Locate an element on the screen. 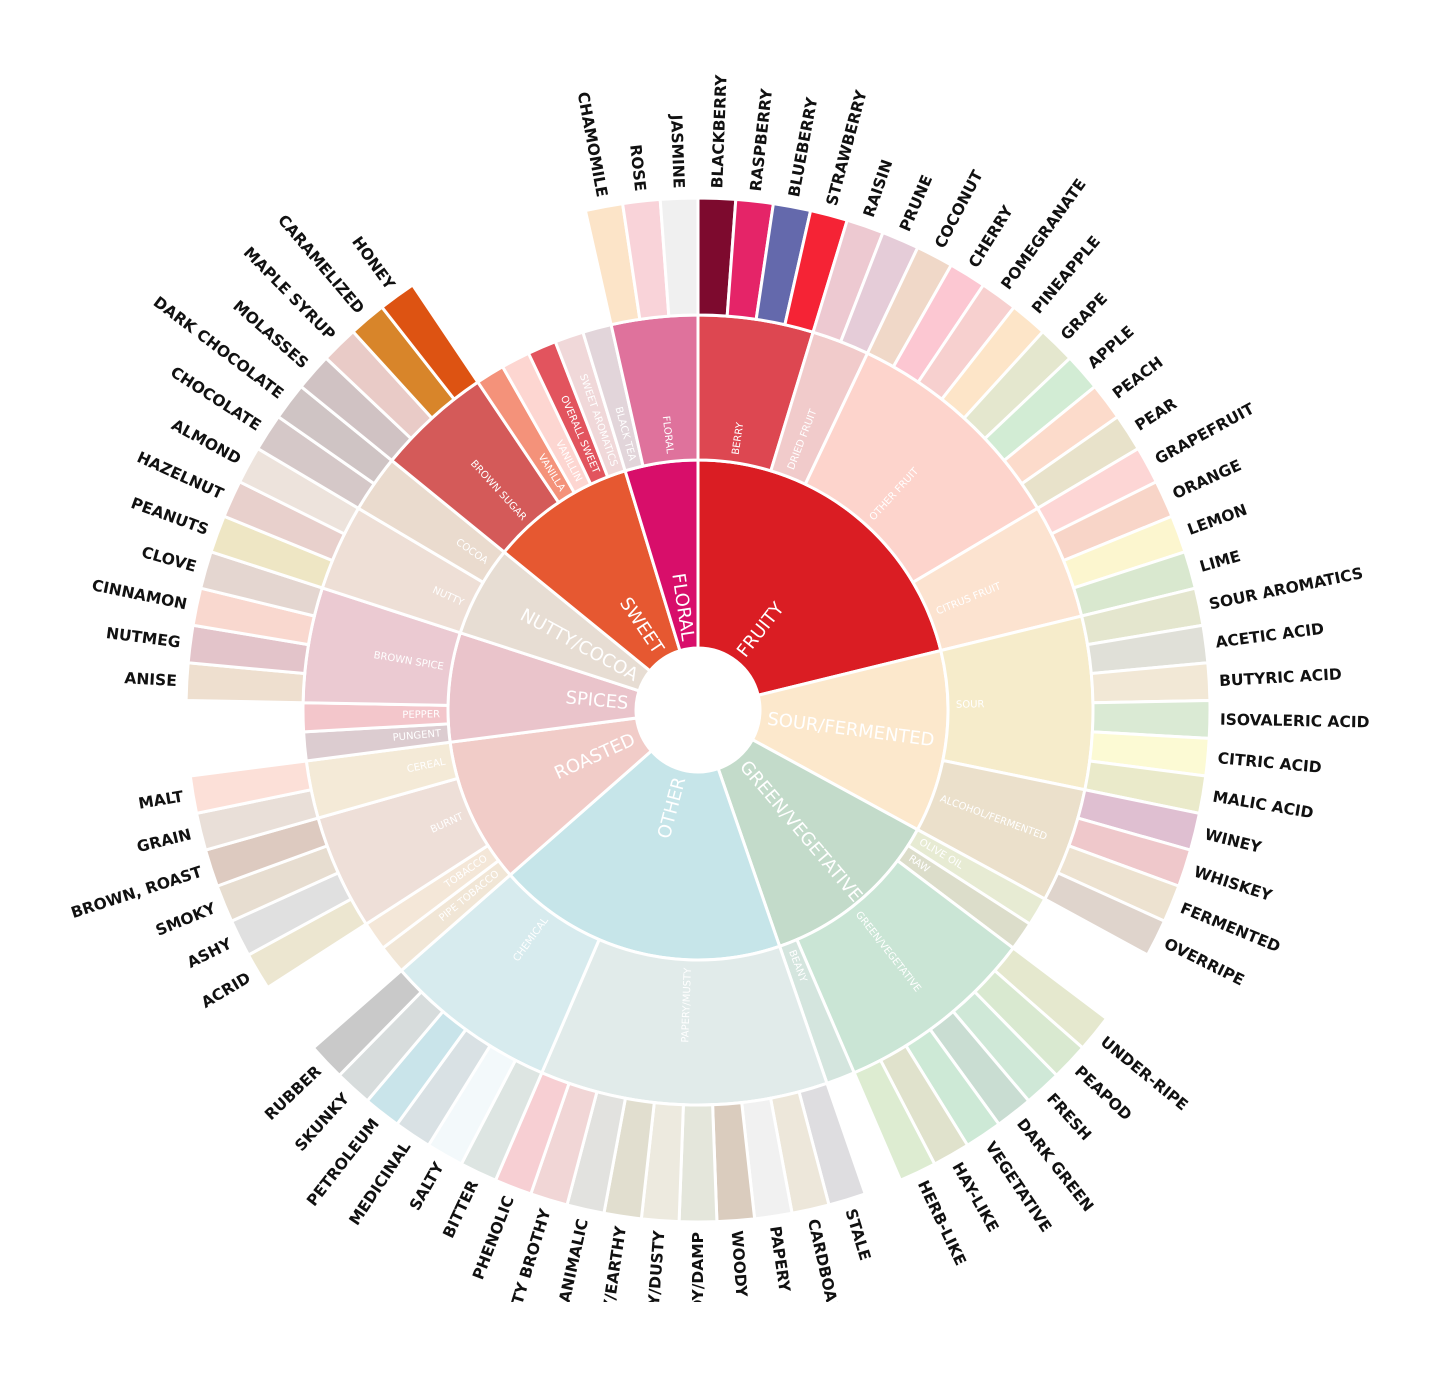 This screenshot has width=1445, height=1390. leaf-label-cherry: CHERRY is located at coordinates (991, 236).